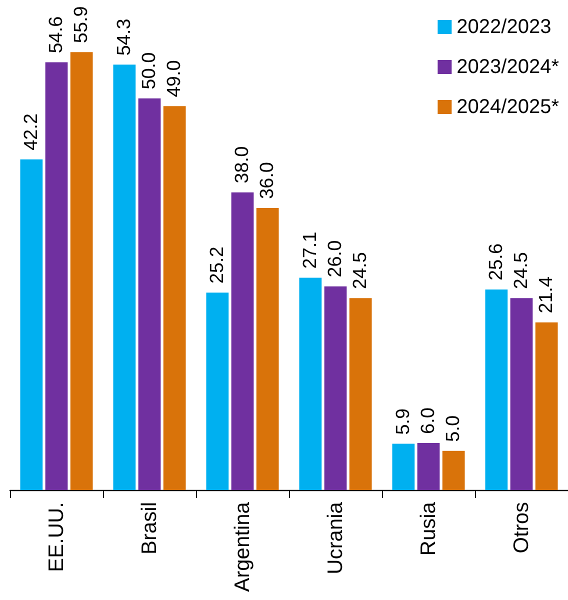  Describe the element at coordinates (310, 250) in the screenshot. I see `data-label: 27.1` at that location.